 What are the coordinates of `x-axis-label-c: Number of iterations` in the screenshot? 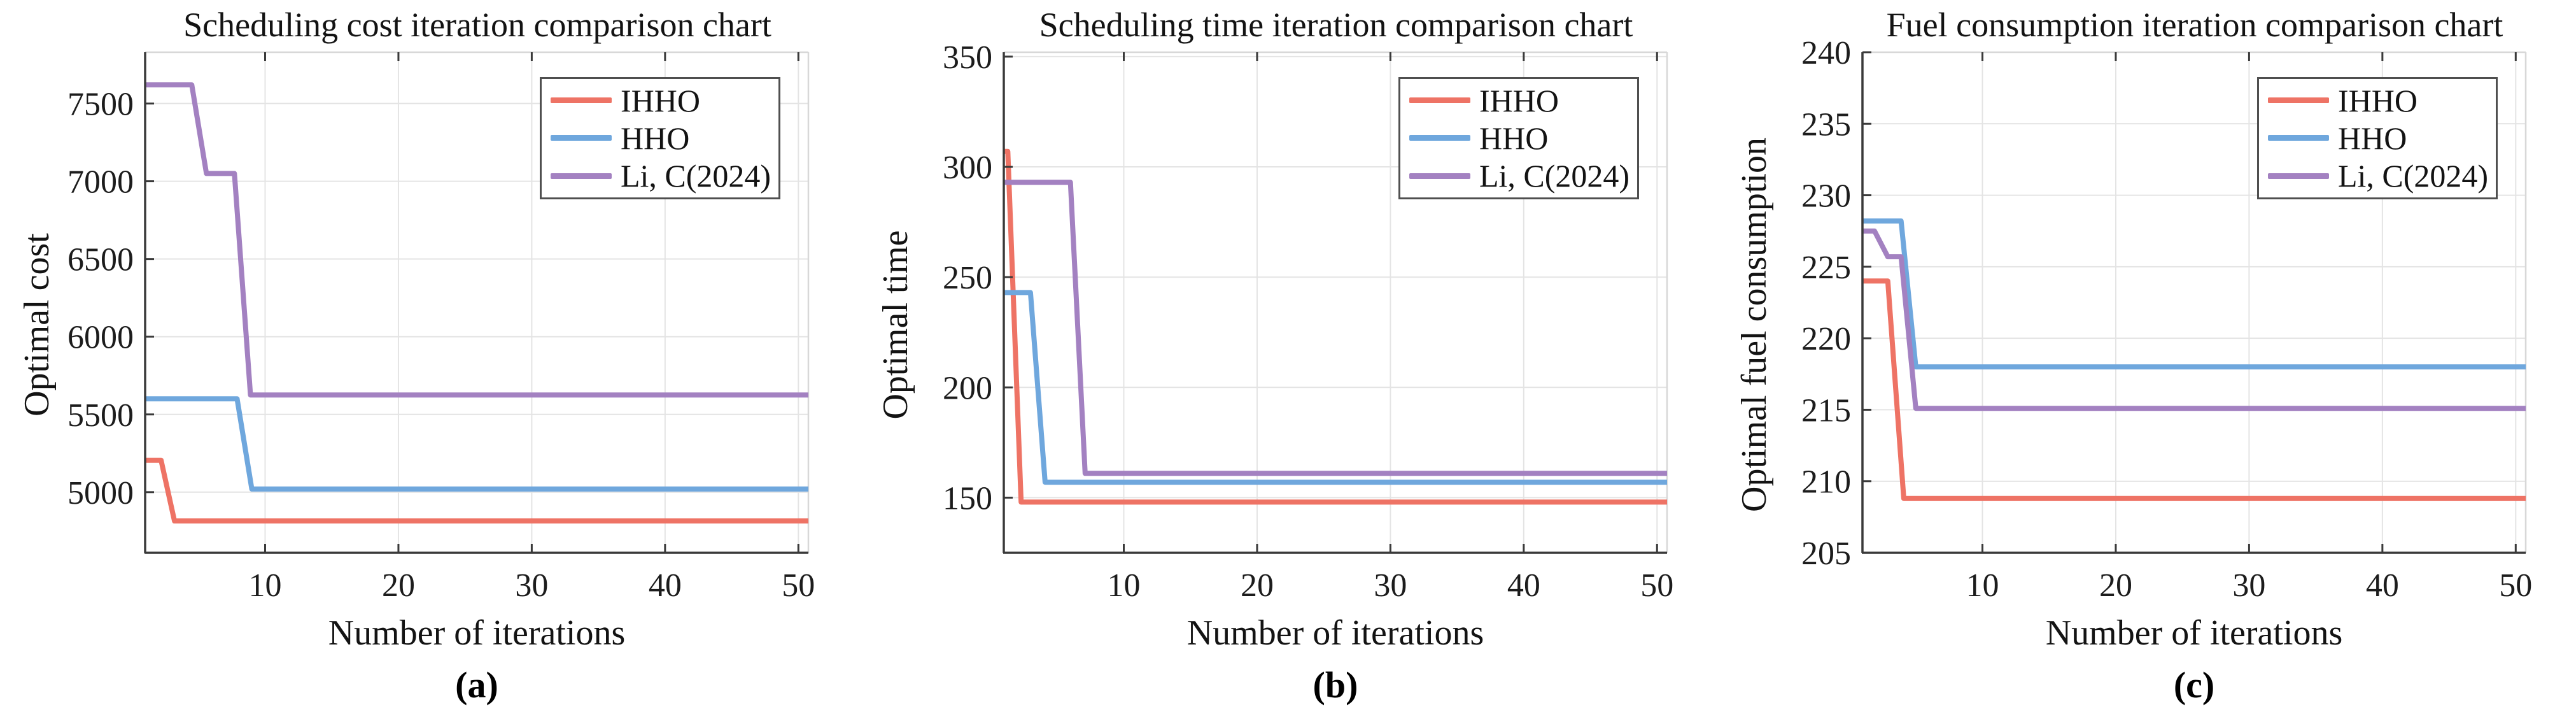 It's located at (2194, 633).